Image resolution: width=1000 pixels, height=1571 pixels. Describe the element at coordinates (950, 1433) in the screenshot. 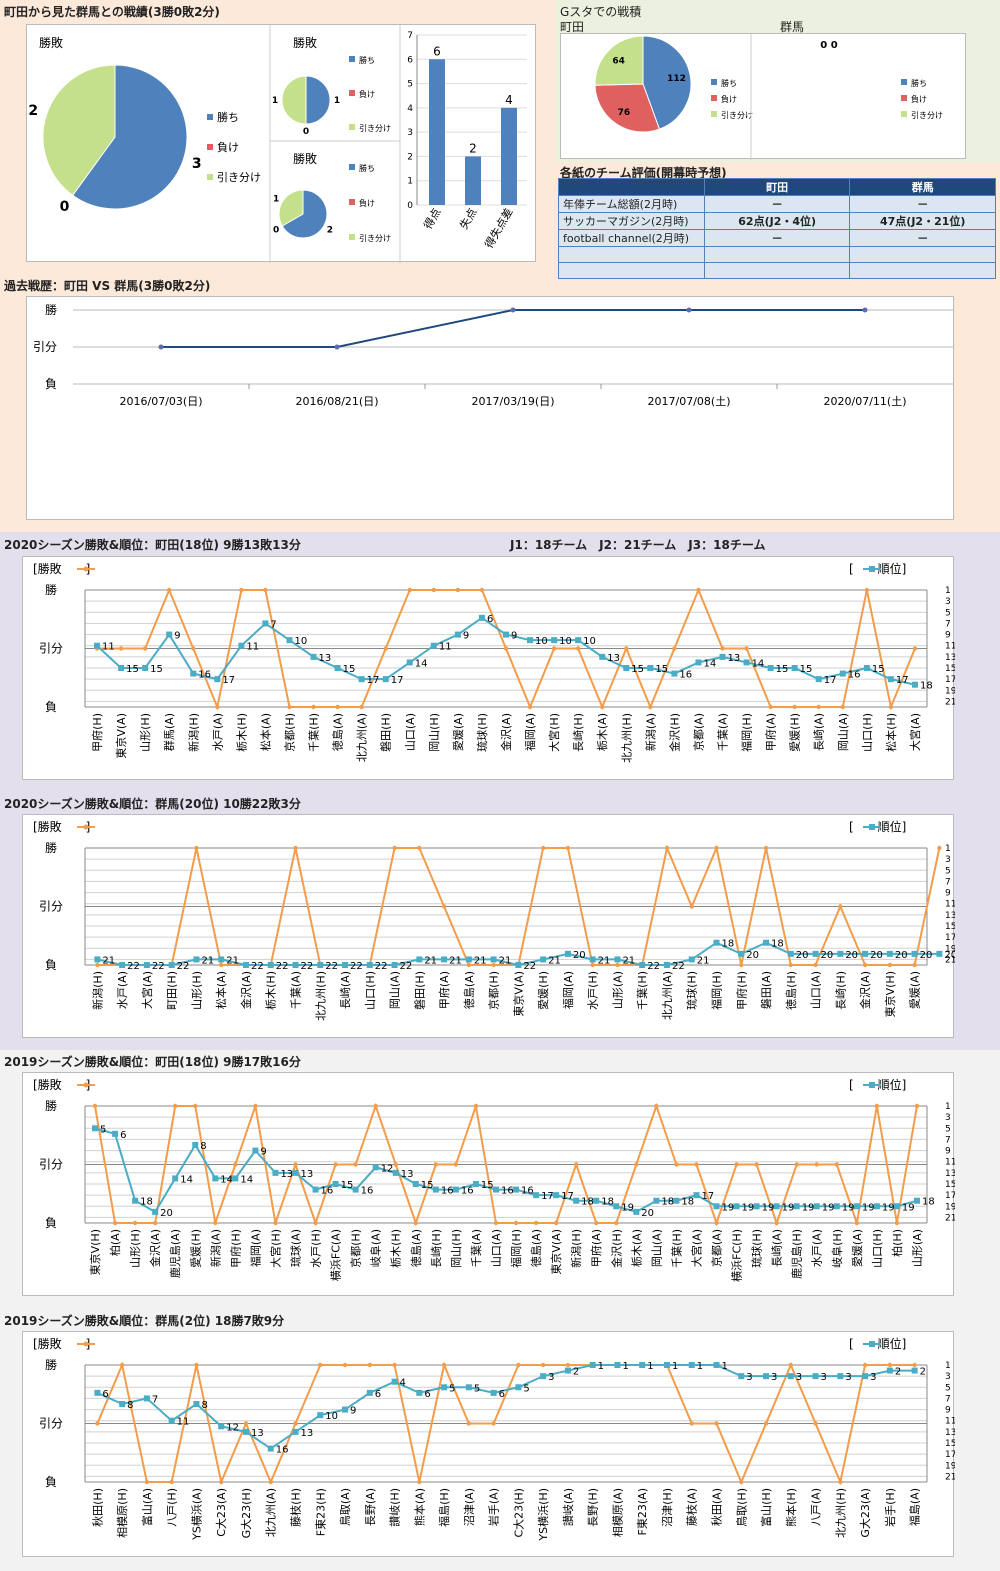

I see `rank-tick: 13` at that location.